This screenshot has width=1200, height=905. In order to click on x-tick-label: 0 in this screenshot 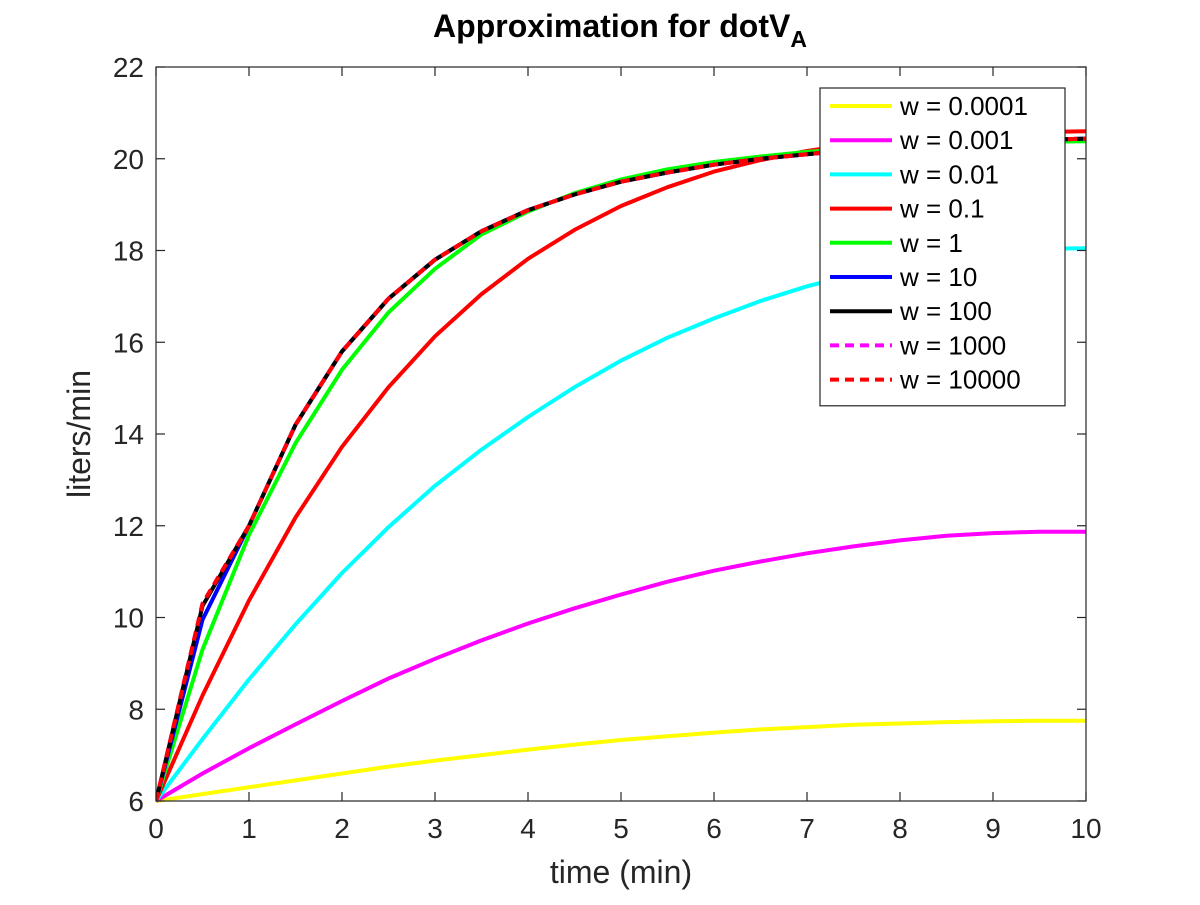, I will do `click(156, 828)`.